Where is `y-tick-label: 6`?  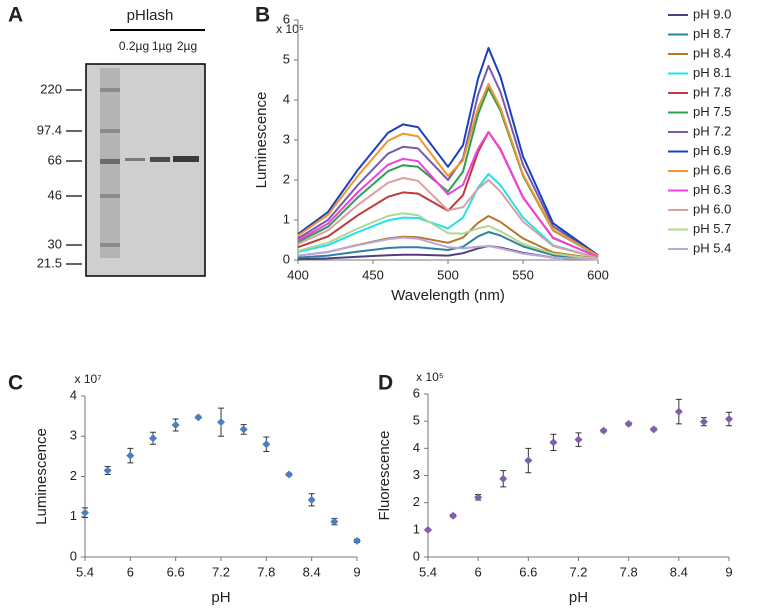
y-tick-label: 6 is located at coordinates (286, 18).